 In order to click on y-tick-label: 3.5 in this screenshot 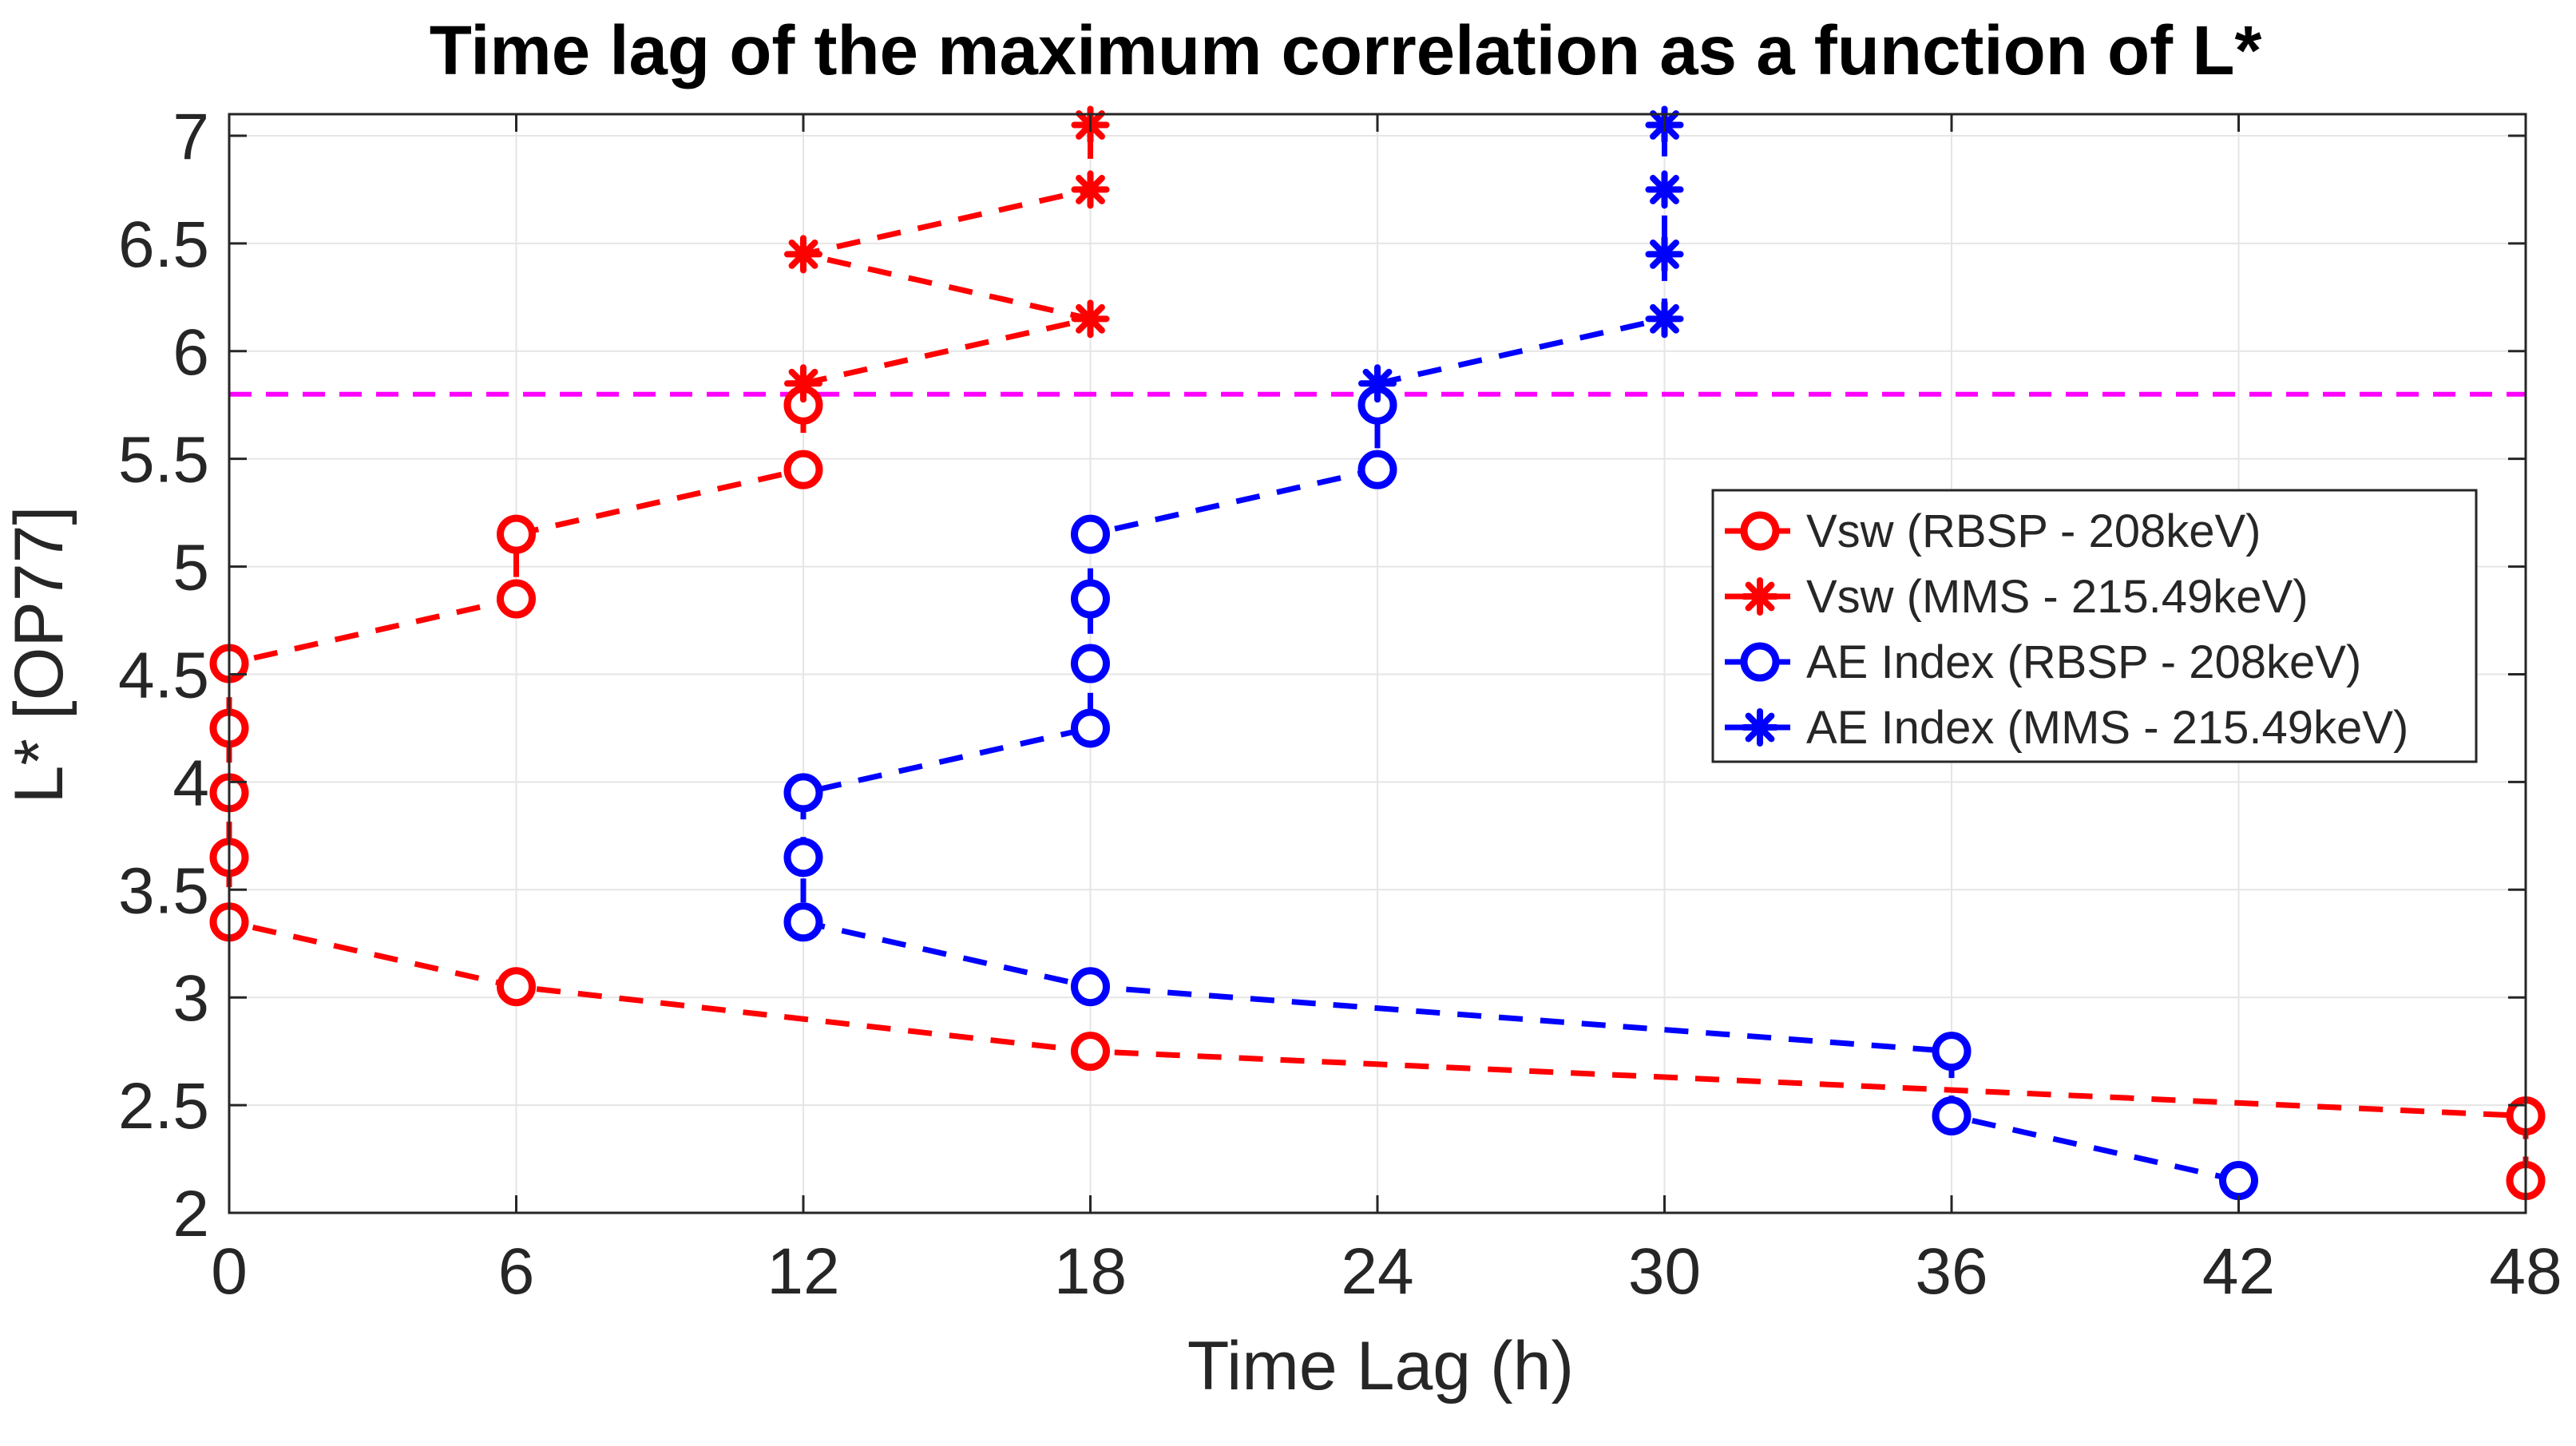, I will do `click(163, 891)`.